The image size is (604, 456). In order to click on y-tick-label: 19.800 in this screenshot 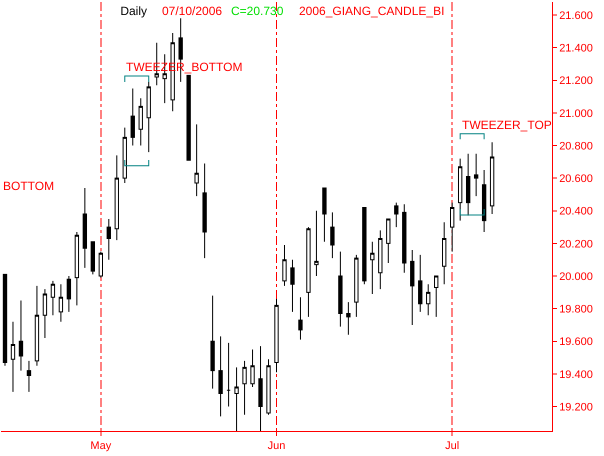, I will do `click(576, 310)`.